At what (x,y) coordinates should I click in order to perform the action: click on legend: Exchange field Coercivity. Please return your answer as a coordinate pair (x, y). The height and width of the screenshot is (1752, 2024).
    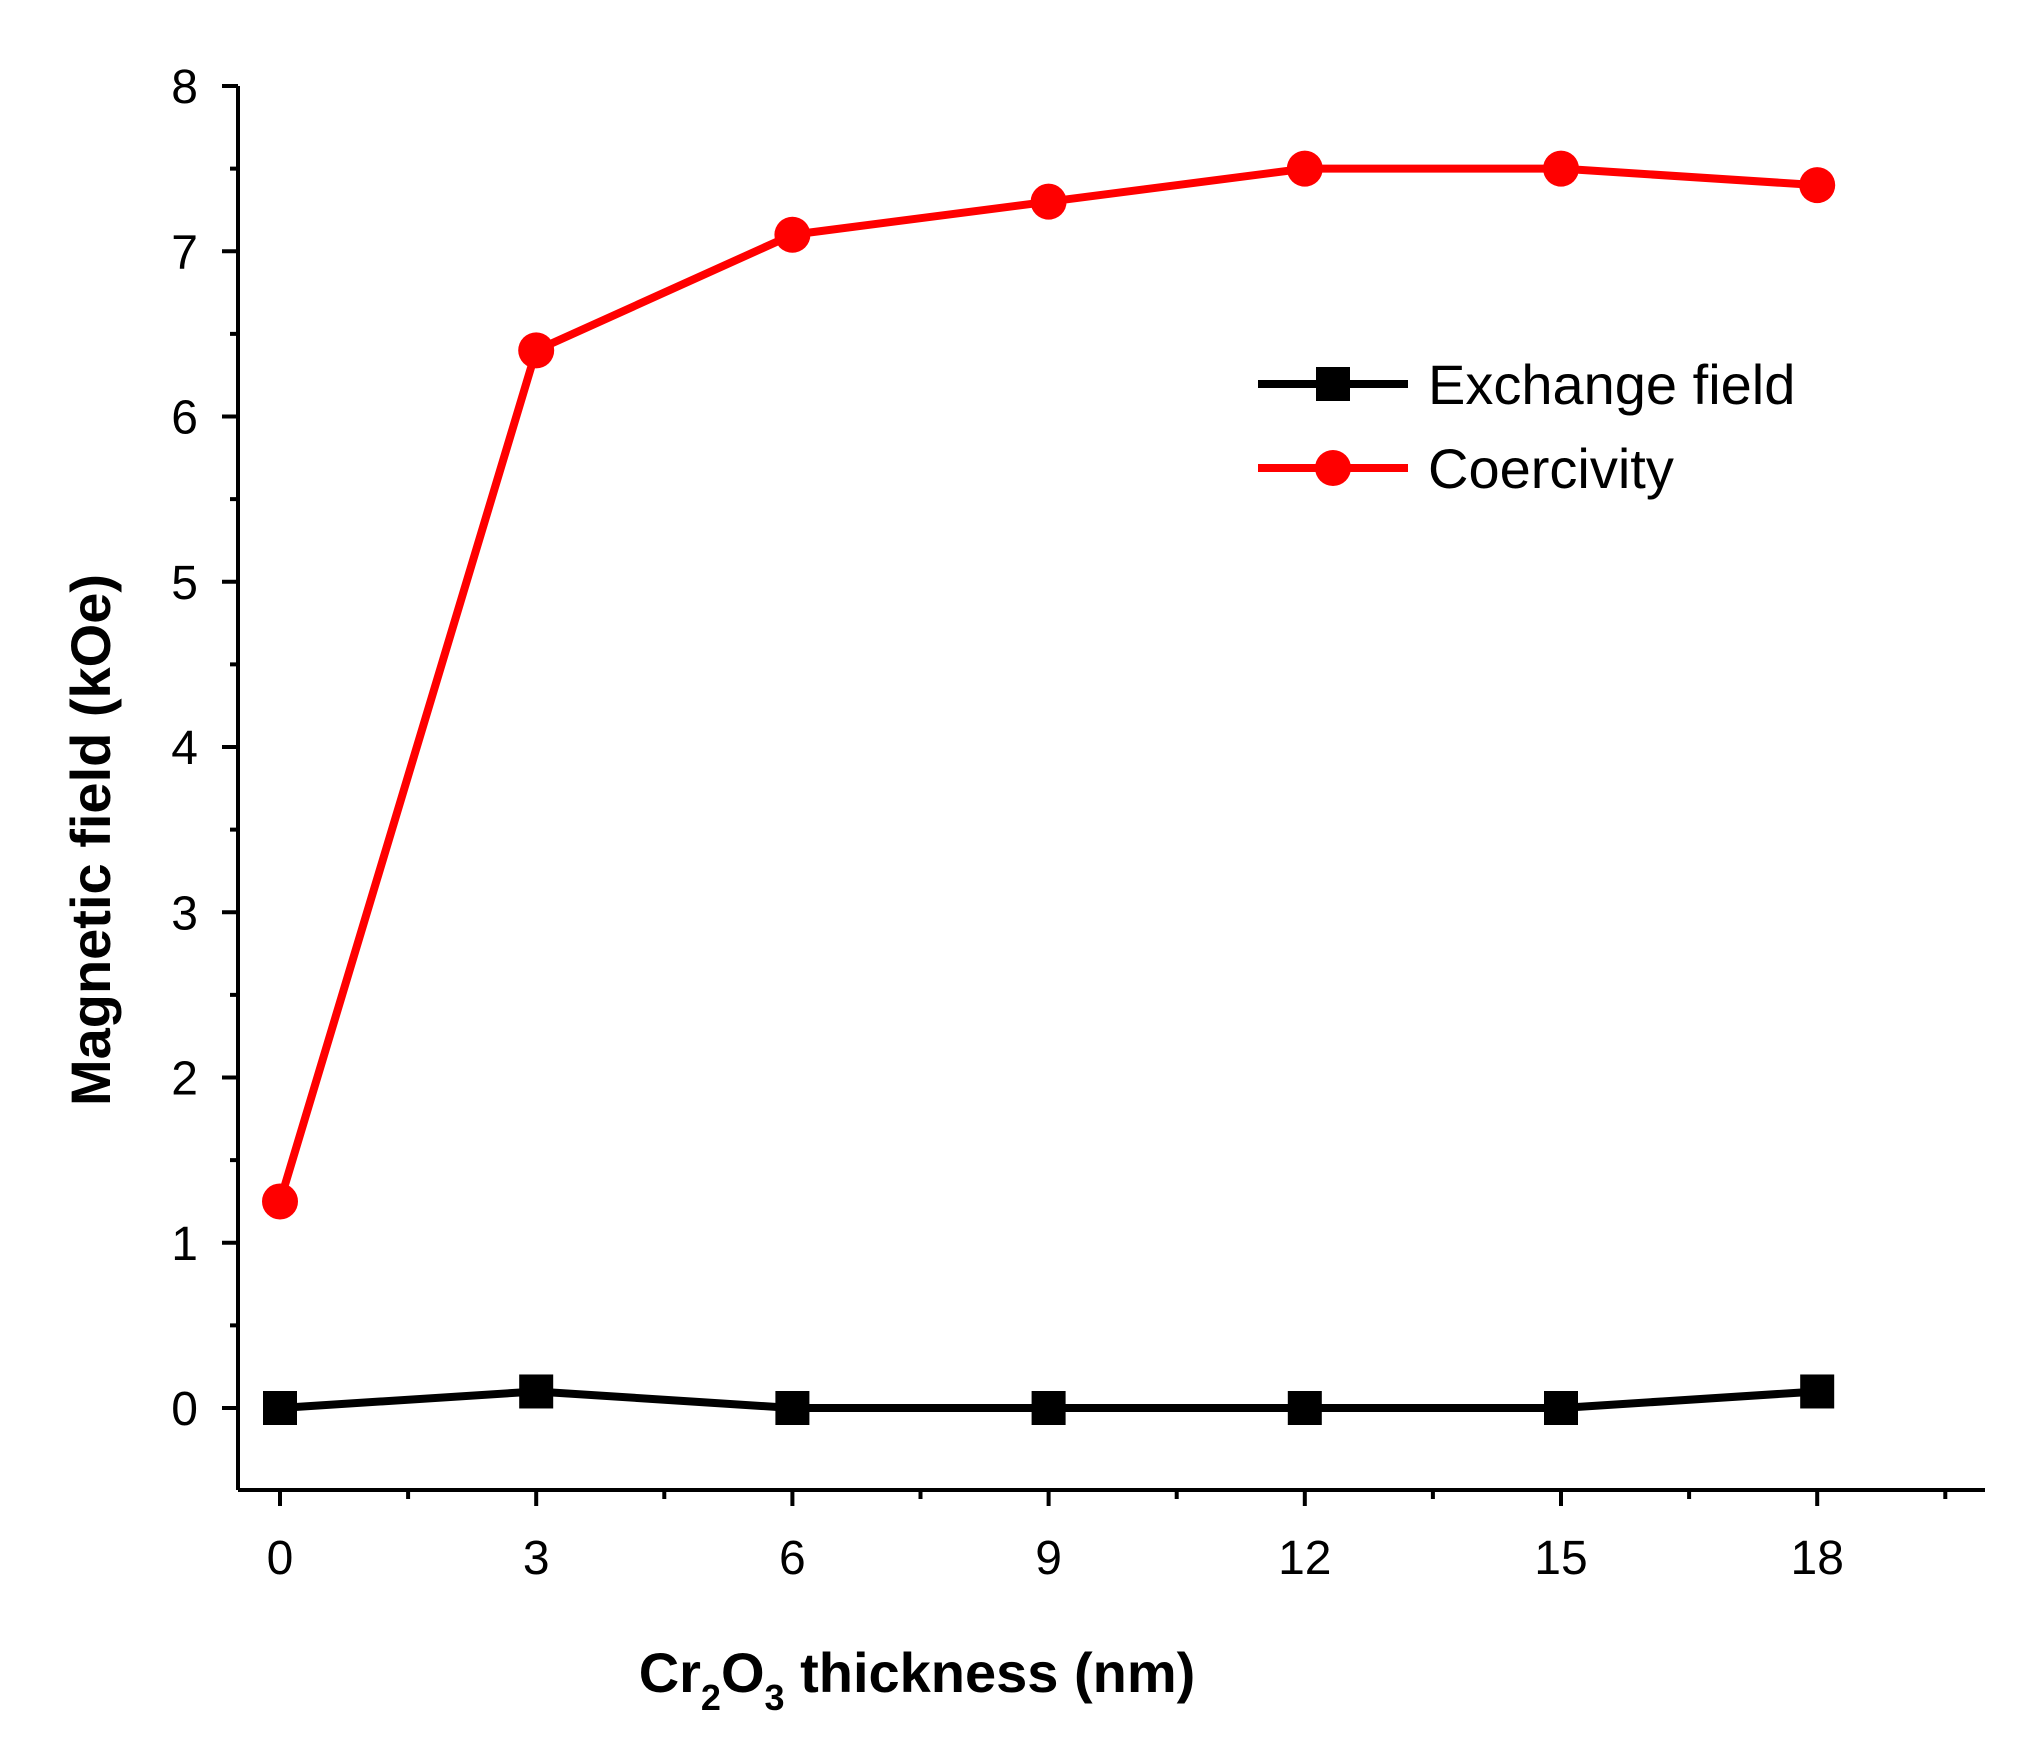
    Looking at the image, I should click on (1526, 426).